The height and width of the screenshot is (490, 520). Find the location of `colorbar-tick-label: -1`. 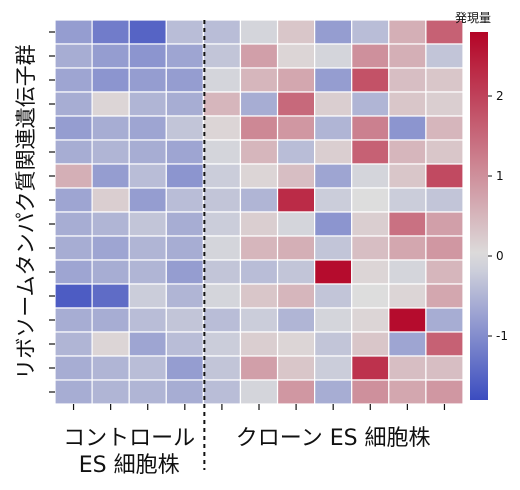

colorbar-tick-label: -1 is located at coordinates (502, 336).